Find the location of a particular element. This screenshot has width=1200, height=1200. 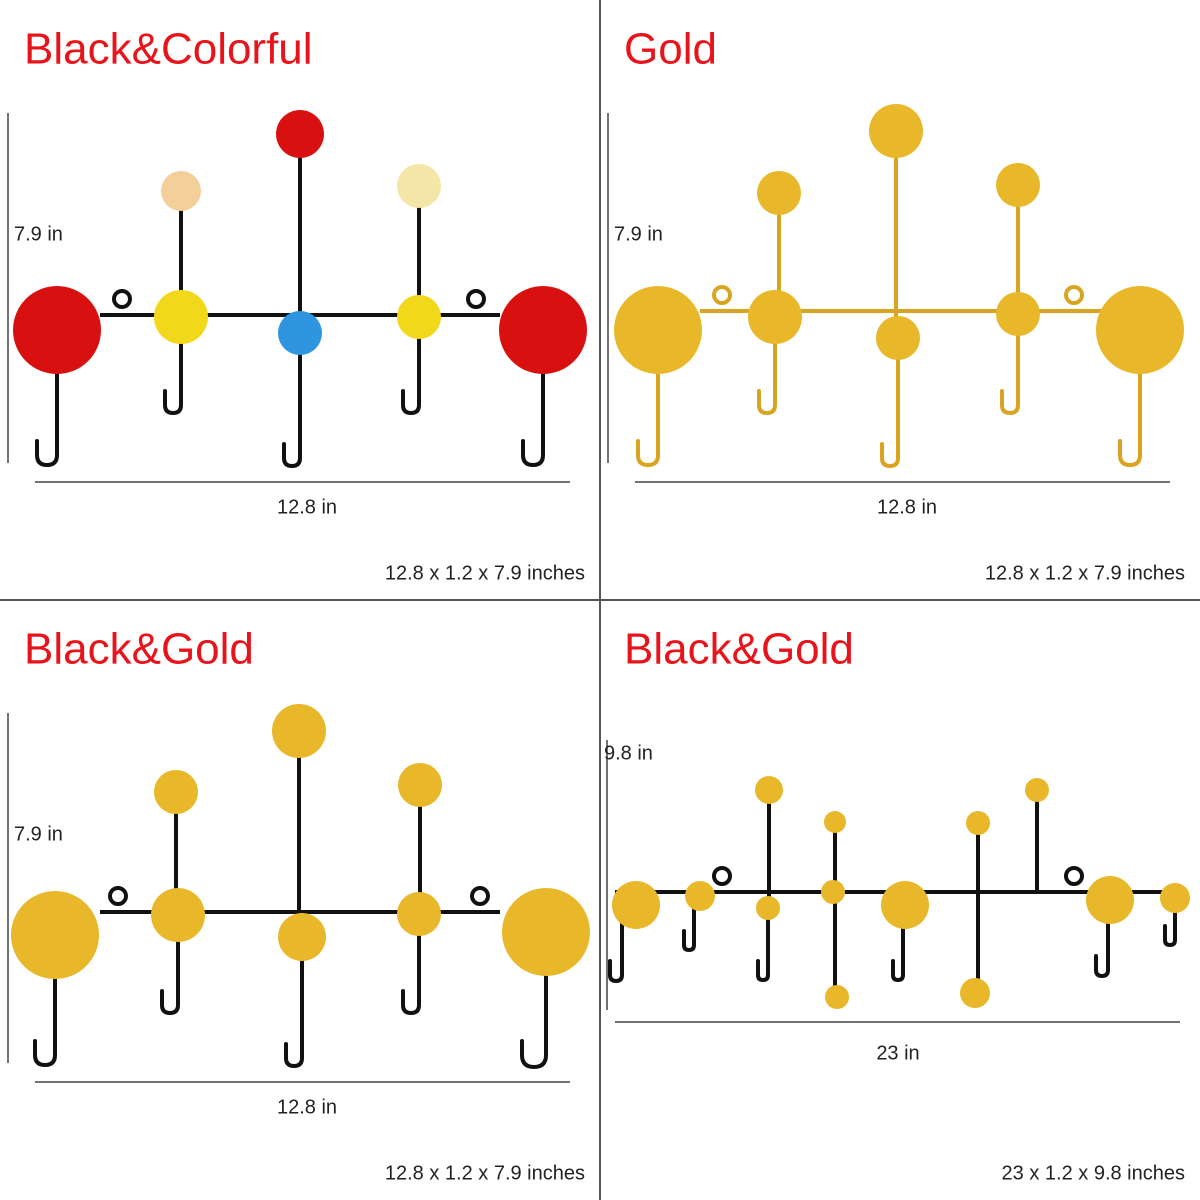

panel-title: Gold is located at coordinates (670, 49).